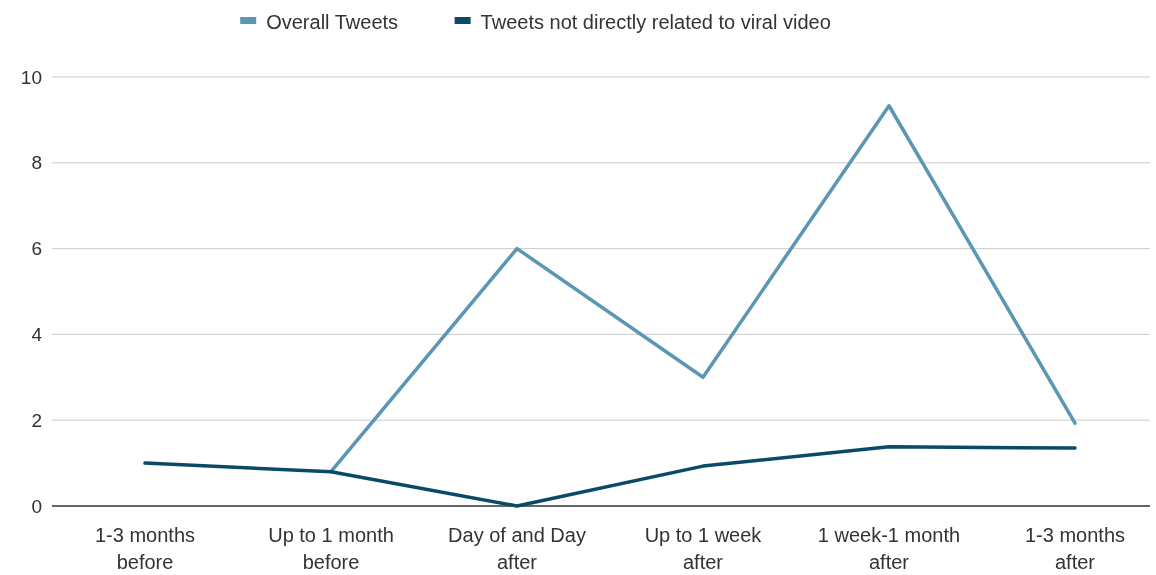 This screenshot has width=1156, height=575. I want to click on y-tick-label: 4, so click(37, 335).